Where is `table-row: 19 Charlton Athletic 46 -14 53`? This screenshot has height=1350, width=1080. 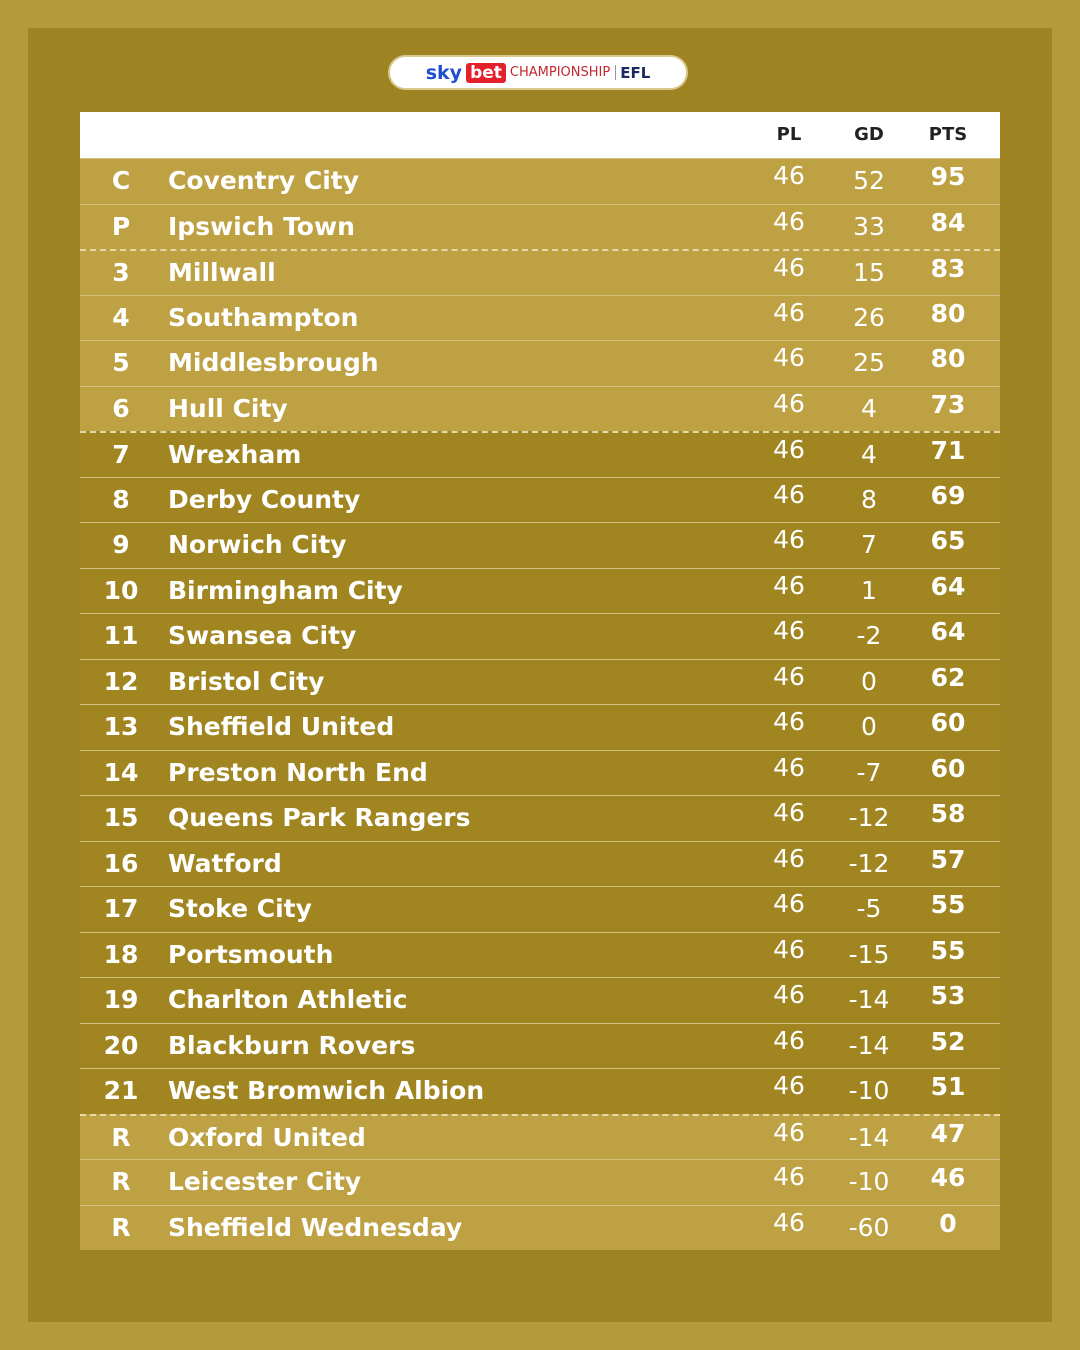 table-row: 19 Charlton Athletic 46 -14 53 is located at coordinates (540, 1000).